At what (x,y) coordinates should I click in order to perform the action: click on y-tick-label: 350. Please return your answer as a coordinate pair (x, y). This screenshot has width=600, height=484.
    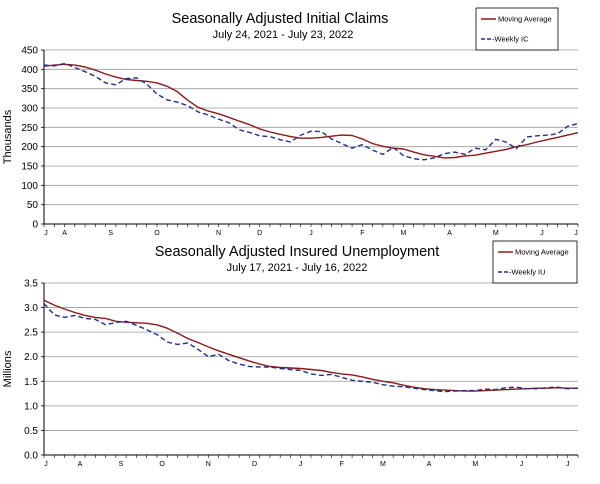
    Looking at the image, I should click on (29, 89).